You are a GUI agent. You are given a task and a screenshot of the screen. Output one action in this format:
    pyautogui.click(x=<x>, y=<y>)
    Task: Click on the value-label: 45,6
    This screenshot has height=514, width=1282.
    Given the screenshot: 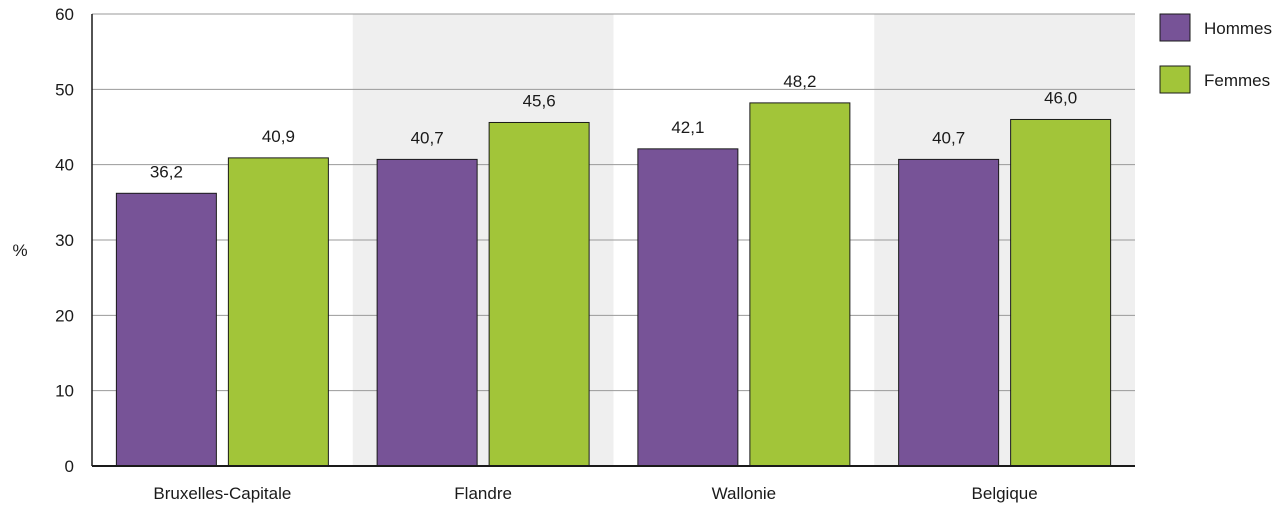 What is the action you would take?
    pyautogui.click(x=539, y=100)
    